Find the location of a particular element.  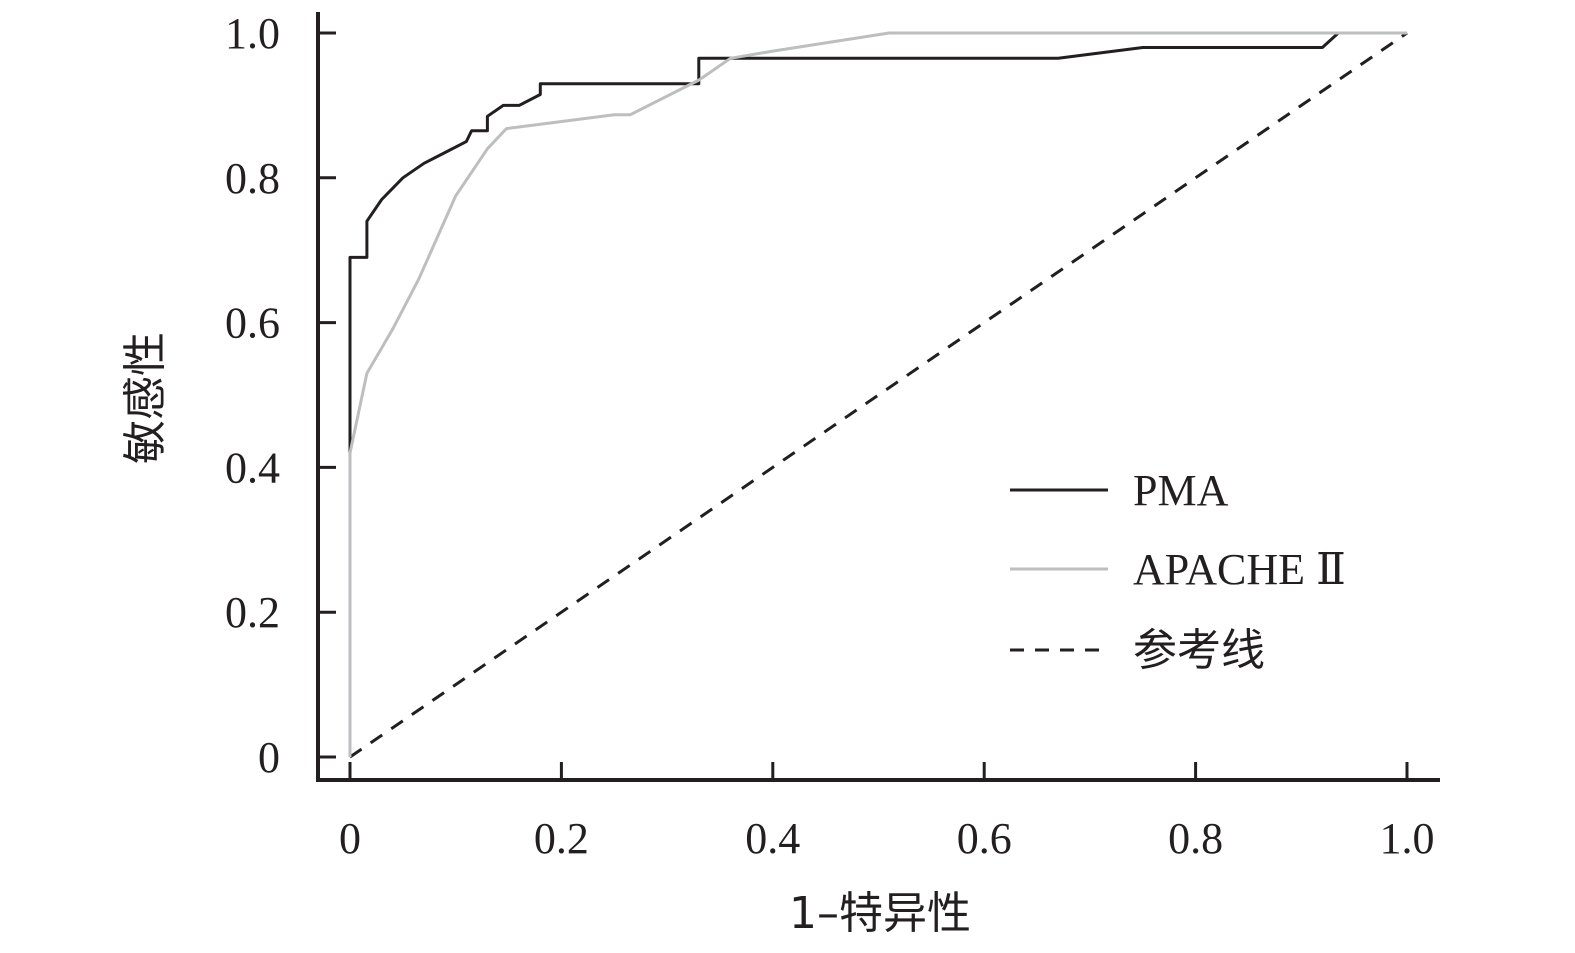

legend-label: PMA is located at coordinates (1181, 490).